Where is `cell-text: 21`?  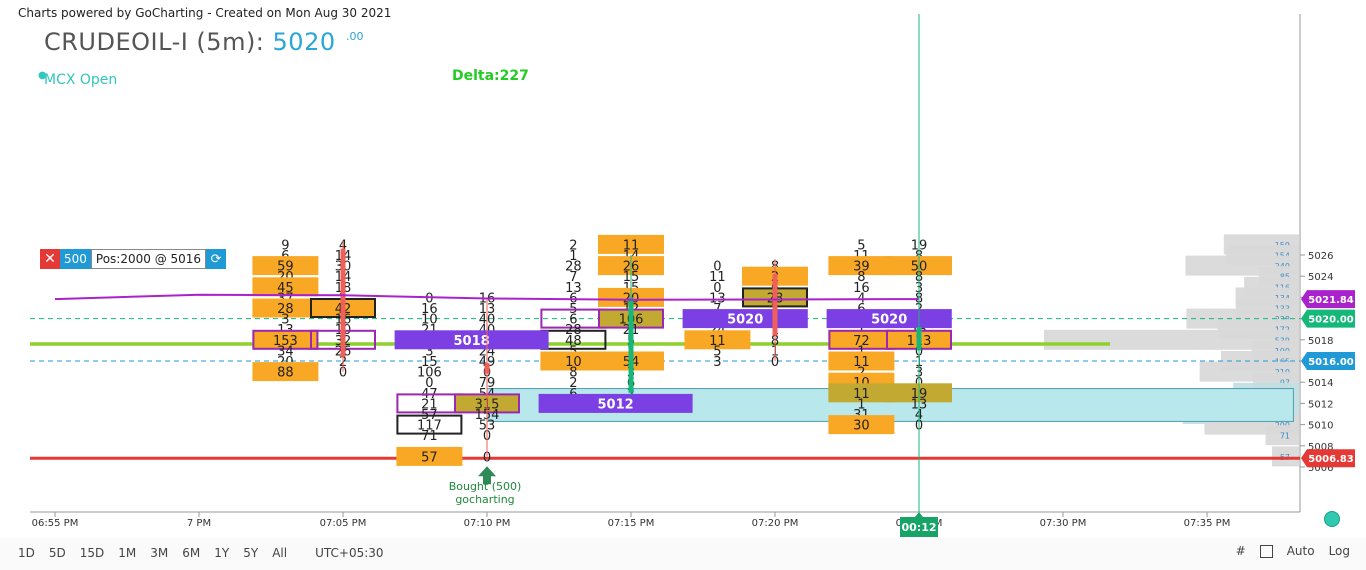
cell-text: 21 is located at coordinates (429, 404).